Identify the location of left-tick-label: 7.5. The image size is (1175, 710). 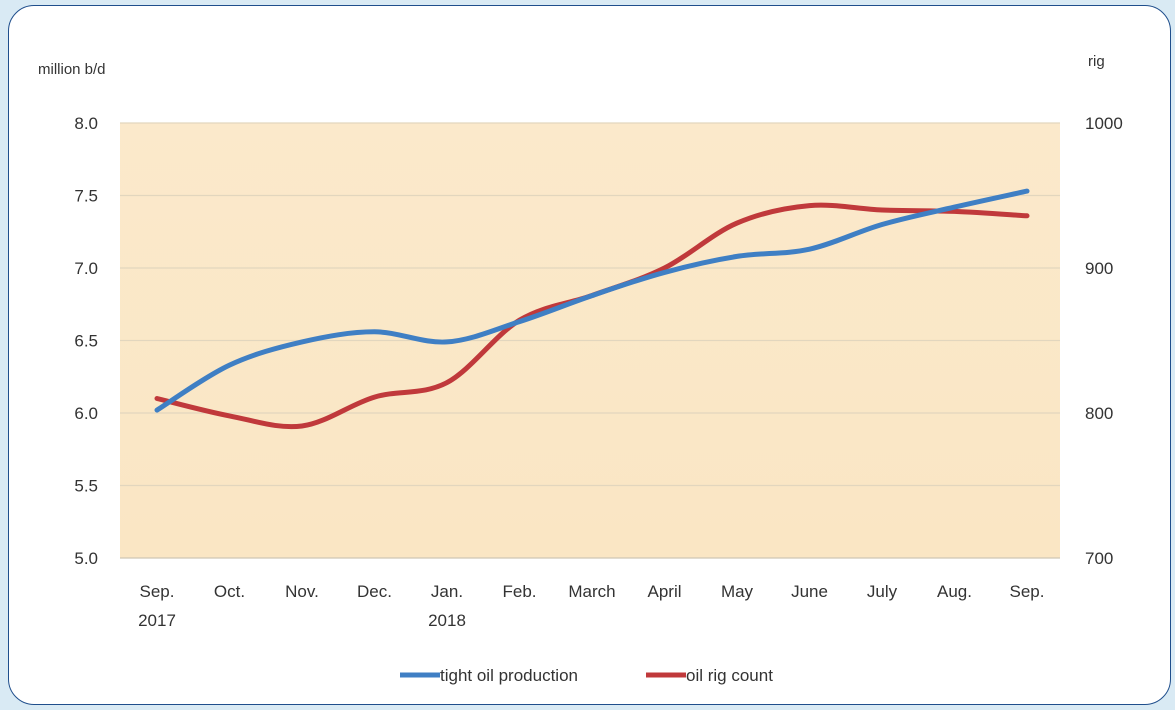
(86, 196).